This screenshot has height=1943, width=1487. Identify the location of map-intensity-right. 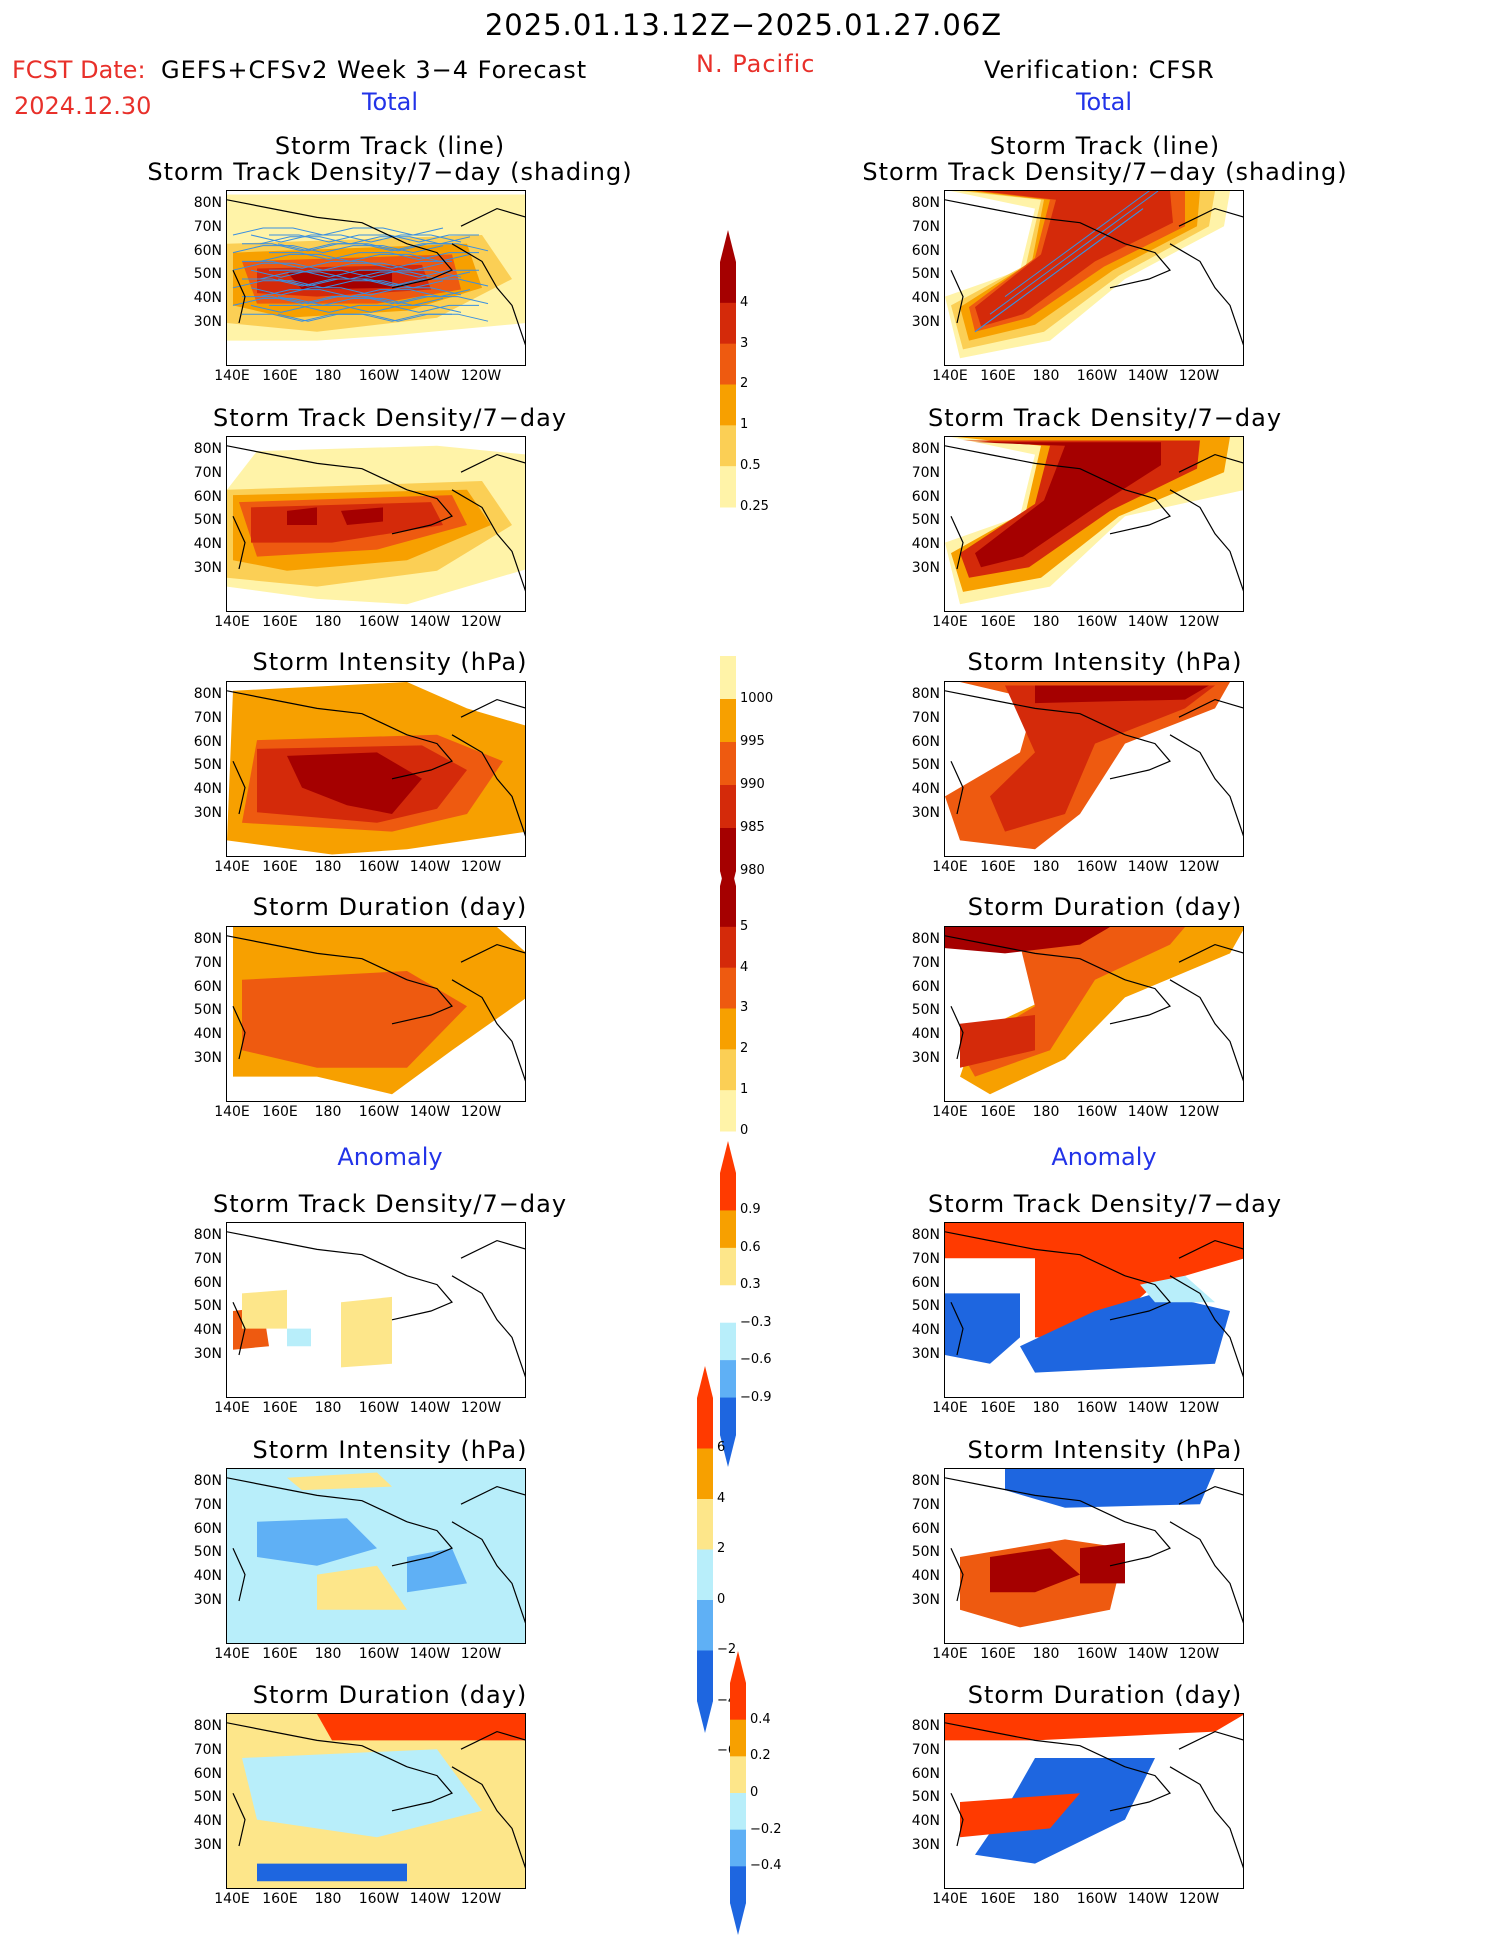
(1094, 769).